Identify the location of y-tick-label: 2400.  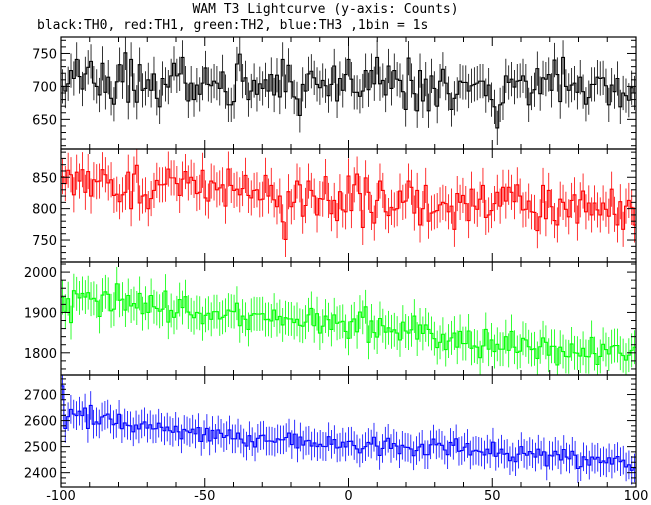
(40, 474).